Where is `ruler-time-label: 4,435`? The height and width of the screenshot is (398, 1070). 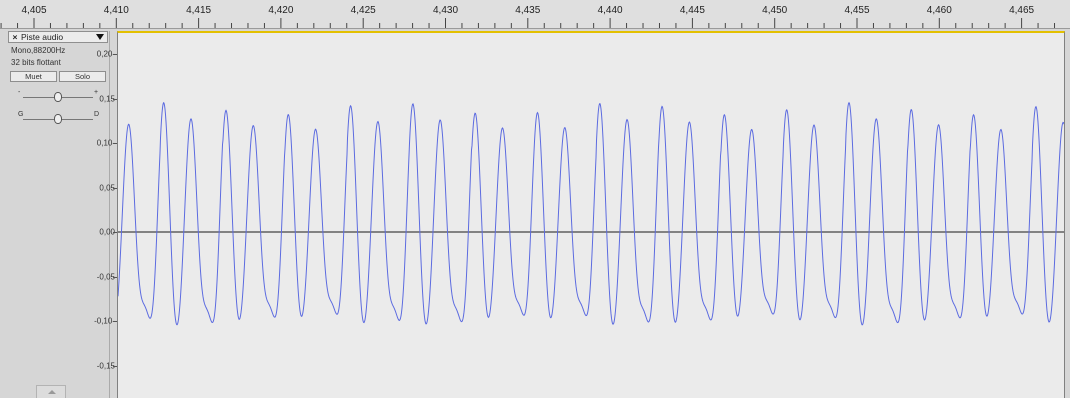
ruler-time-label: 4,435 is located at coordinates (527, 10).